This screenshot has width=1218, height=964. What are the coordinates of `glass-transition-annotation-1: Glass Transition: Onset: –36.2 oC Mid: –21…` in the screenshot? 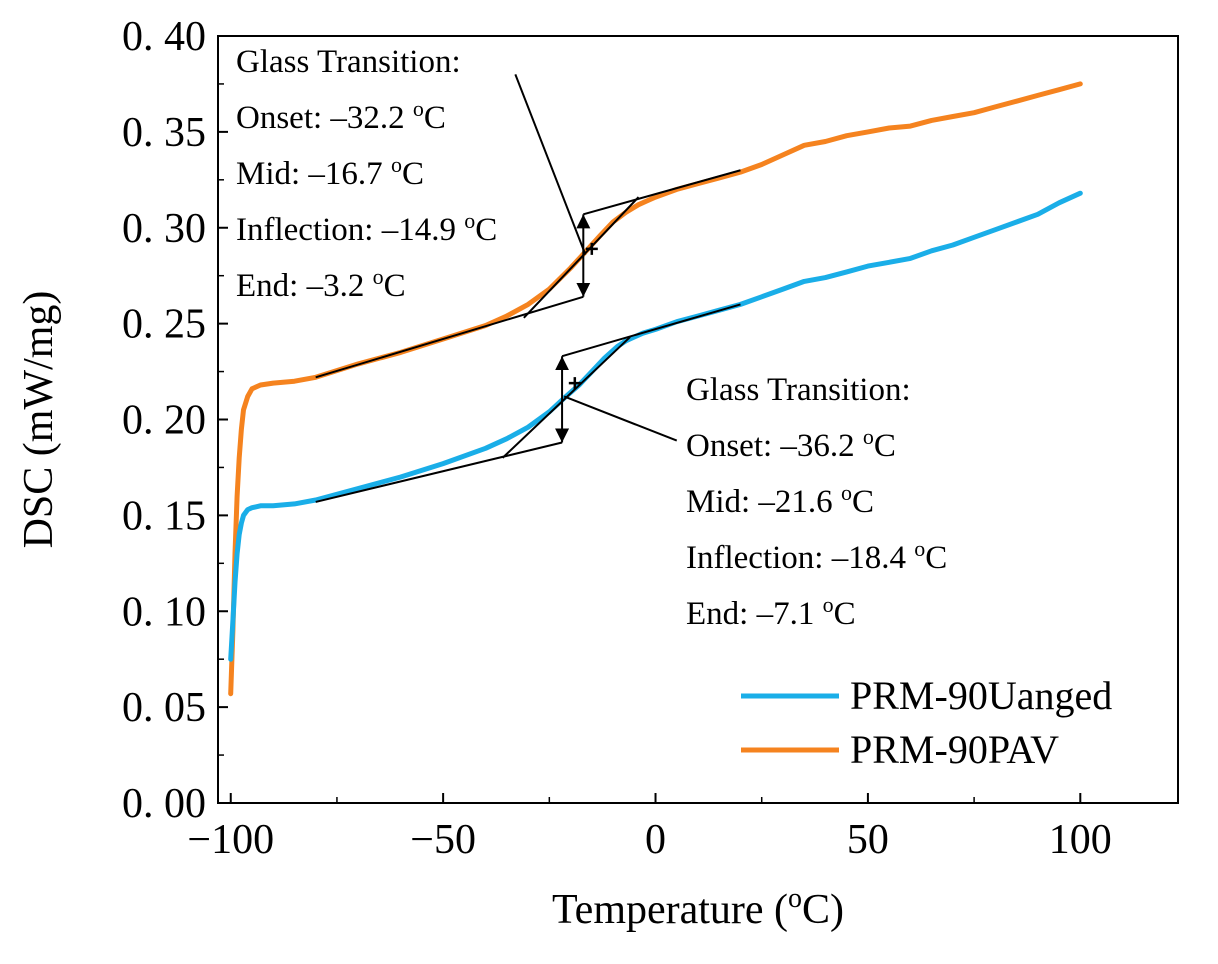 It's located at (816, 502).